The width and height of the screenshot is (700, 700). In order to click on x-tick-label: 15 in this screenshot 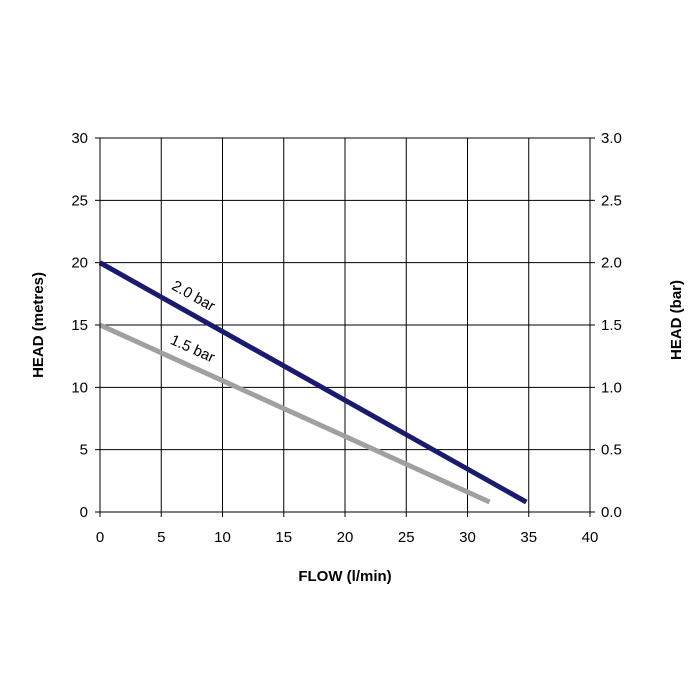, I will do `click(283, 537)`.